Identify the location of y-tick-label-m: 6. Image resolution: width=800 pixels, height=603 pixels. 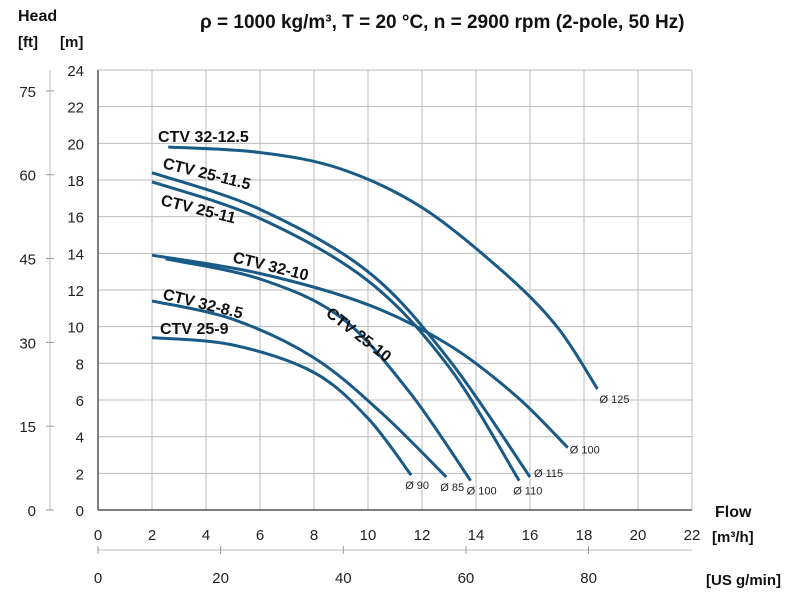
(80, 401).